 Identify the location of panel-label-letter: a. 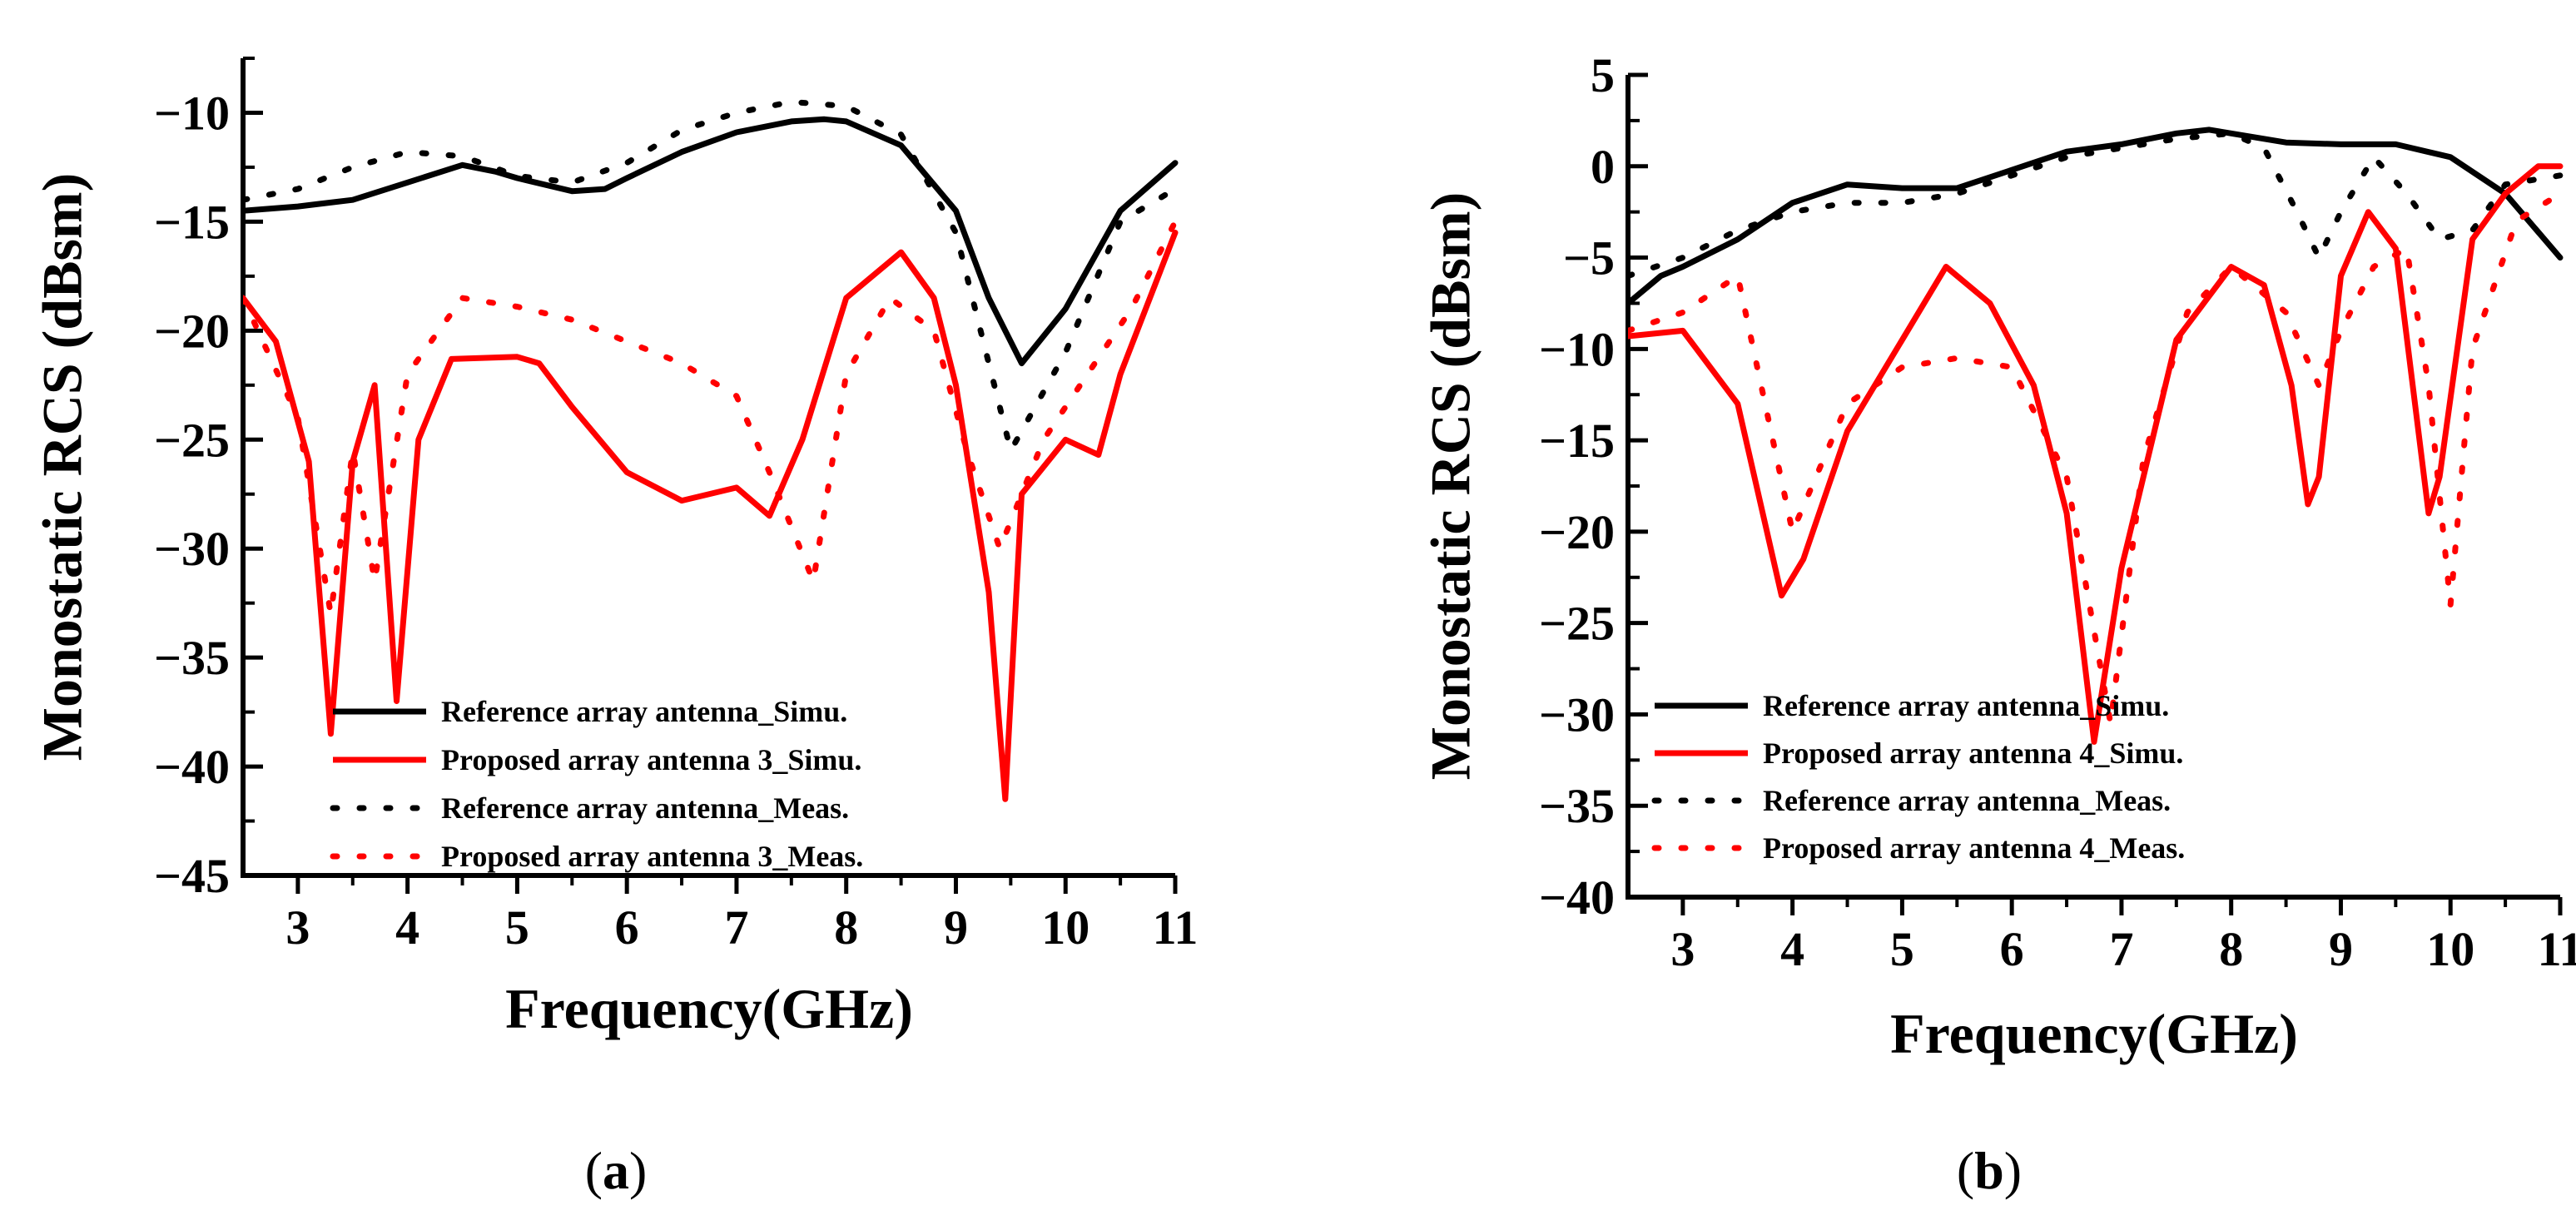
(616, 1170).